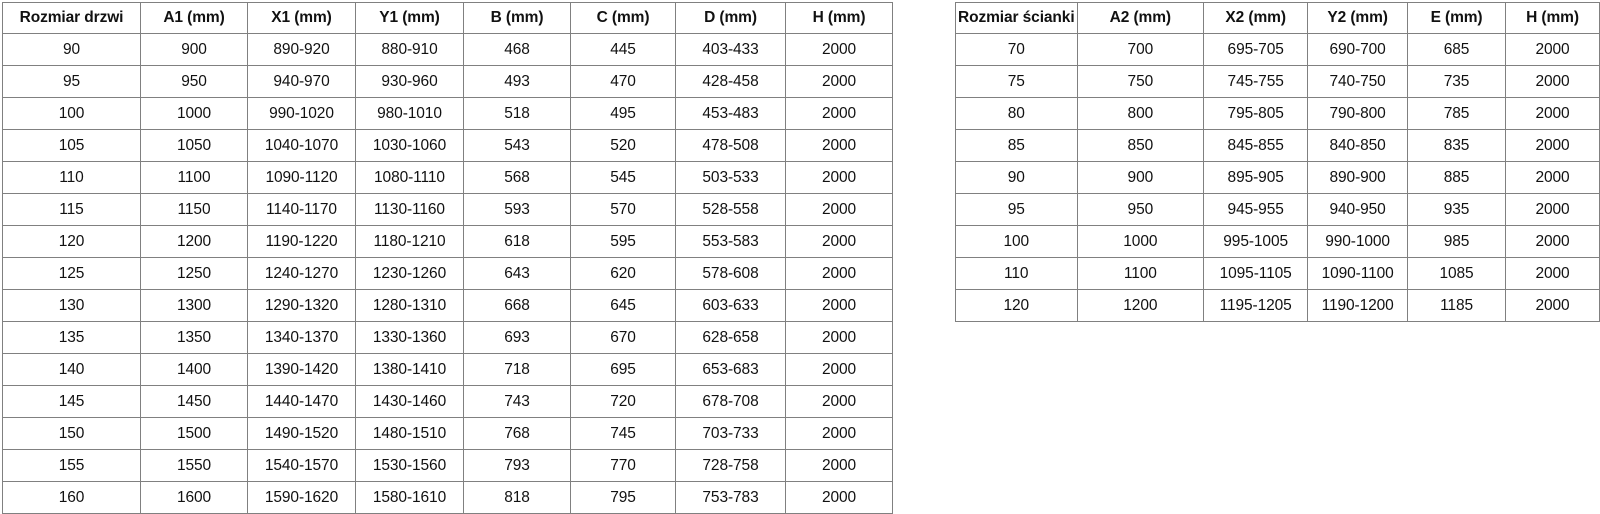 Image resolution: width=1600 pixels, height=514 pixels. What do you see at coordinates (301, 401) in the screenshot?
I see `table-cell: 1440-1470` at bounding box center [301, 401].